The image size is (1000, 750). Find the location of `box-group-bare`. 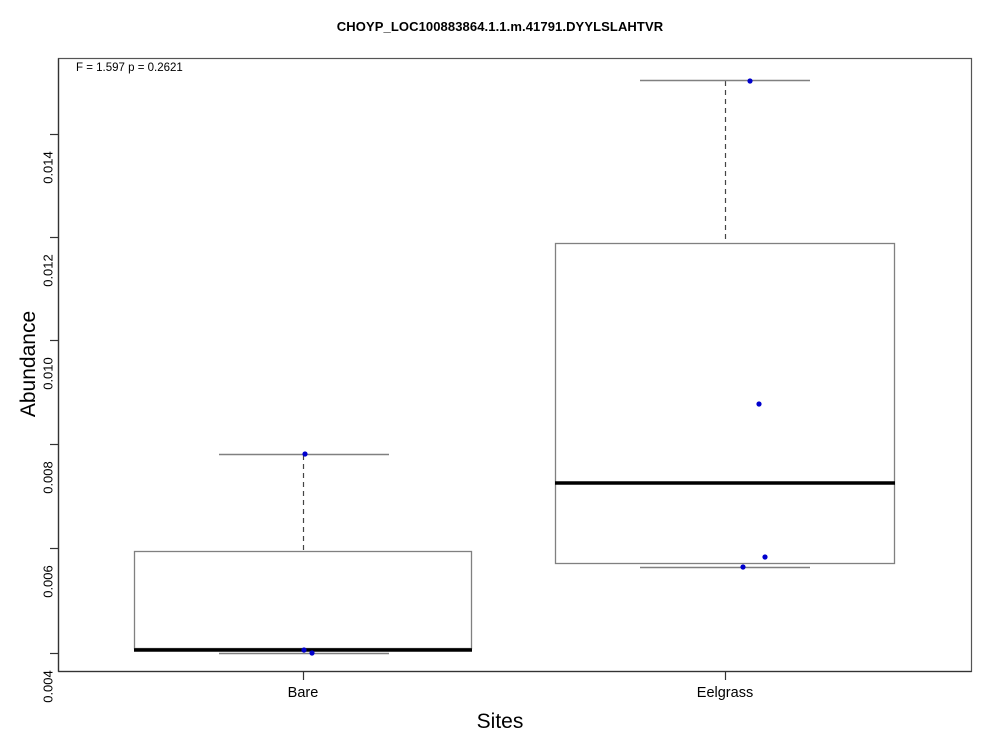

box-group-bare is located at coordinates (303, 553).